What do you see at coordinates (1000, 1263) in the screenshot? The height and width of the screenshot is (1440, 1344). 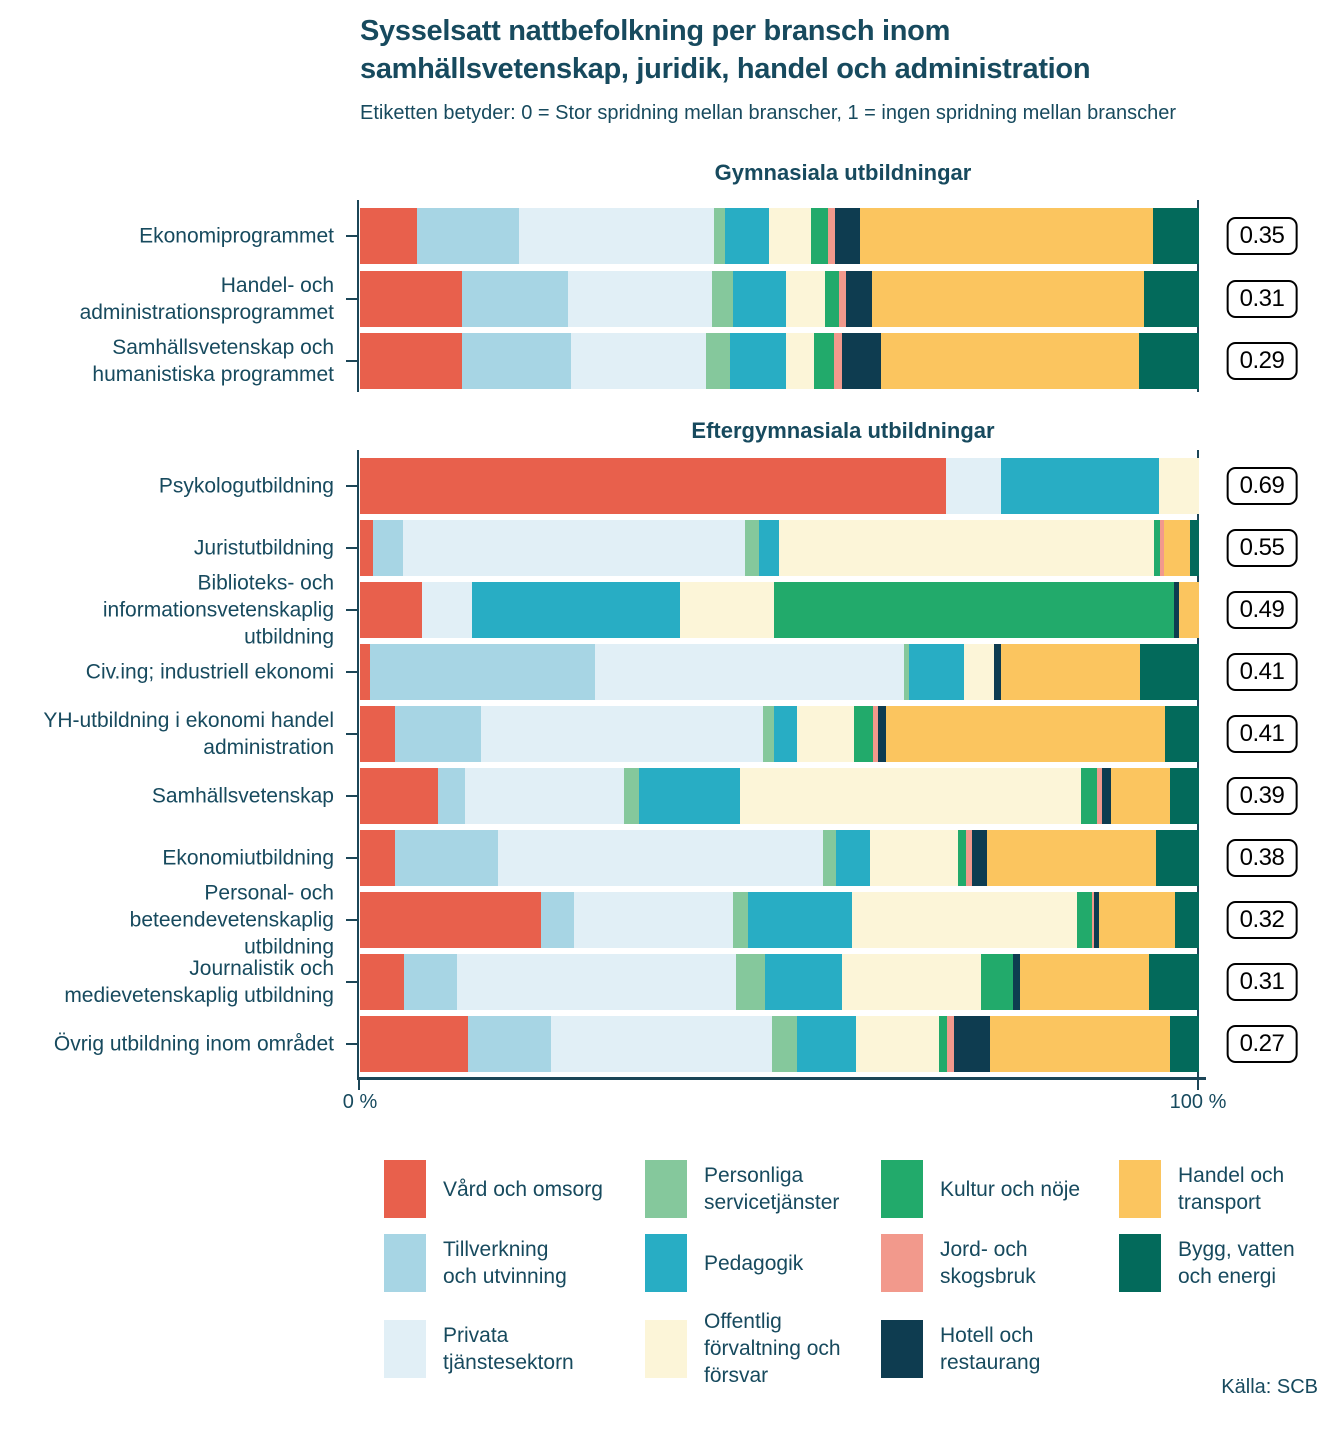 I see `legend-item-jord: Jord- och skogsbruk` at bounding box center [1000, 1263].